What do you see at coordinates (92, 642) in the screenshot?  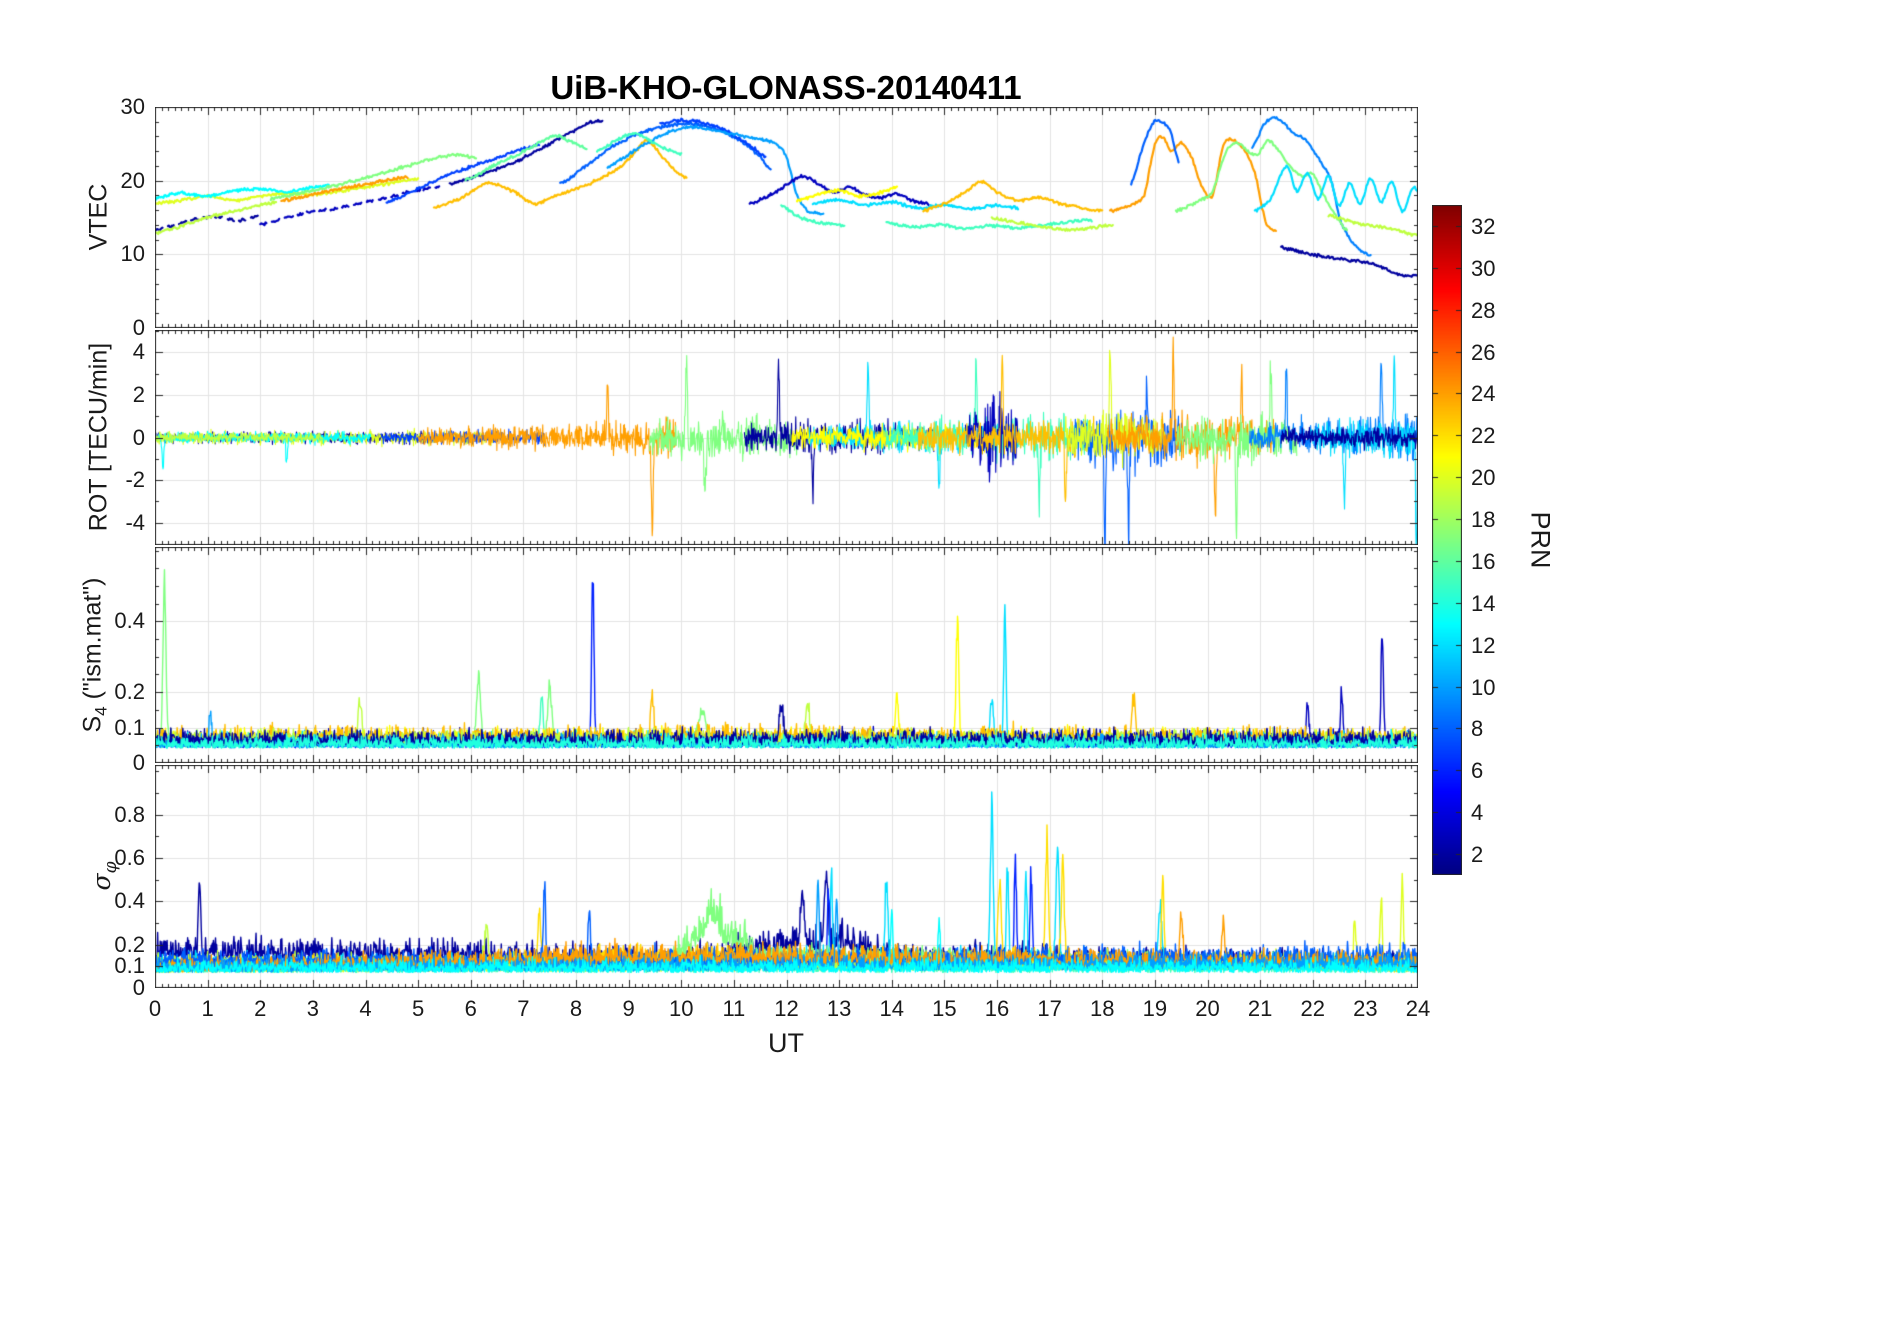 I see `s4-label-post: ("ism.mat")` at bounding box center [92, 642].